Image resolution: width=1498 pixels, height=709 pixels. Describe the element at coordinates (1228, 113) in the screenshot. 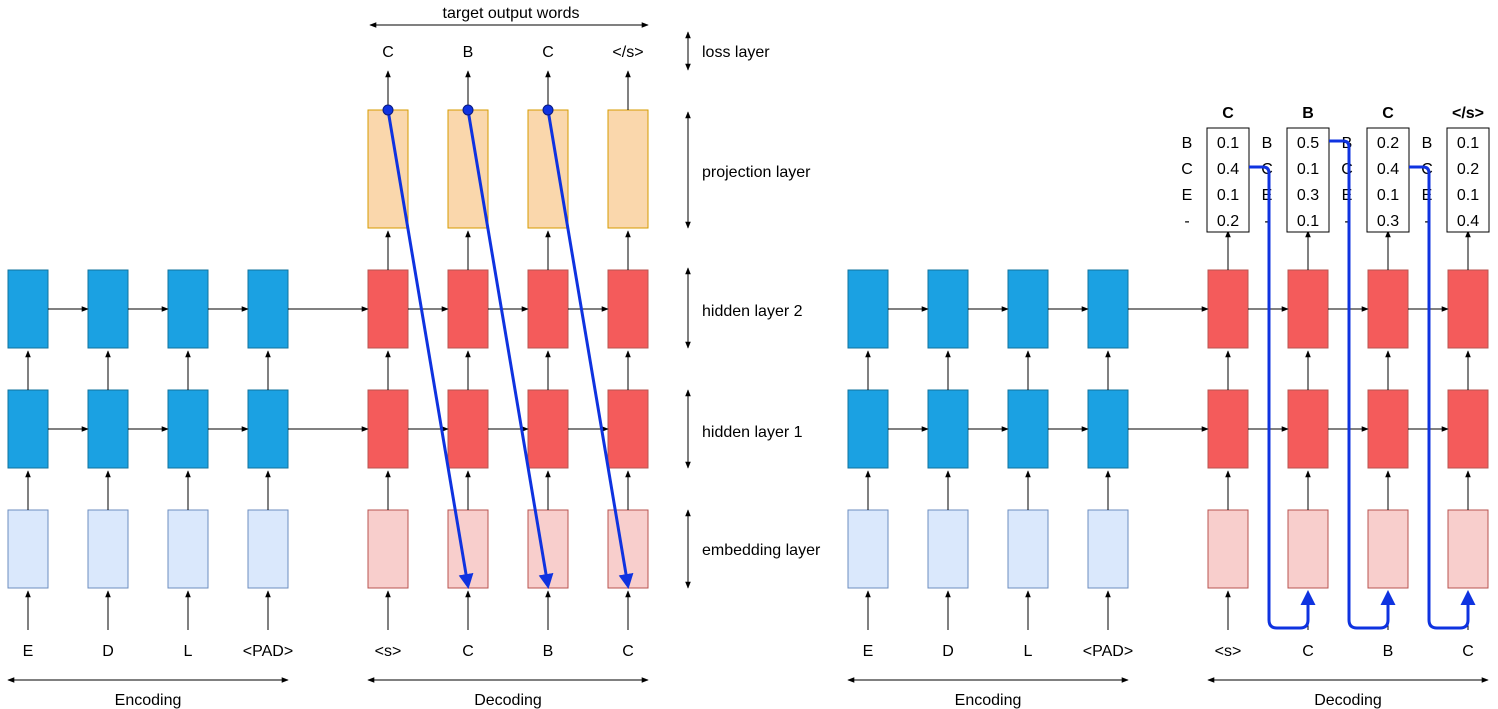

I see `prob-table-title: C` at that location.